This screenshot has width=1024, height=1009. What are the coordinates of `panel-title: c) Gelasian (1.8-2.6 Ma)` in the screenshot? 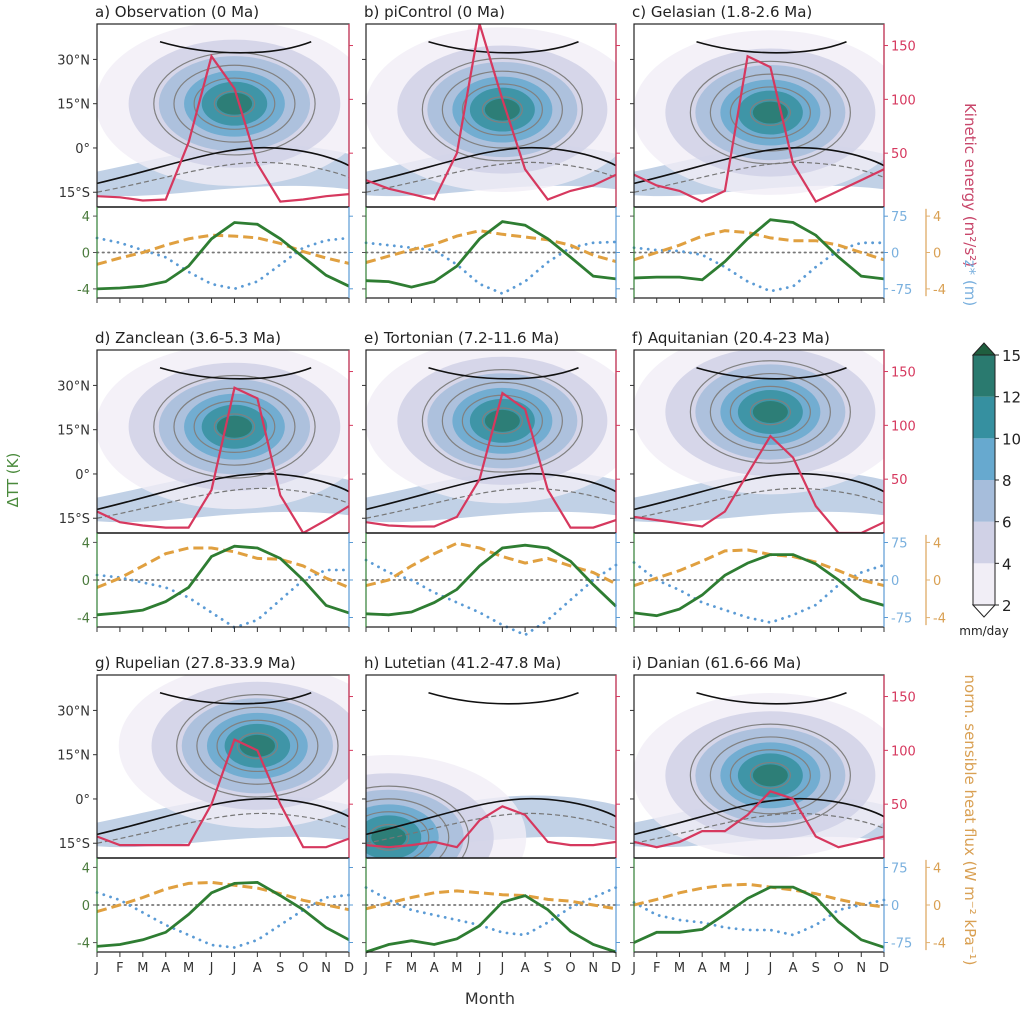 It's located at (722, 12).